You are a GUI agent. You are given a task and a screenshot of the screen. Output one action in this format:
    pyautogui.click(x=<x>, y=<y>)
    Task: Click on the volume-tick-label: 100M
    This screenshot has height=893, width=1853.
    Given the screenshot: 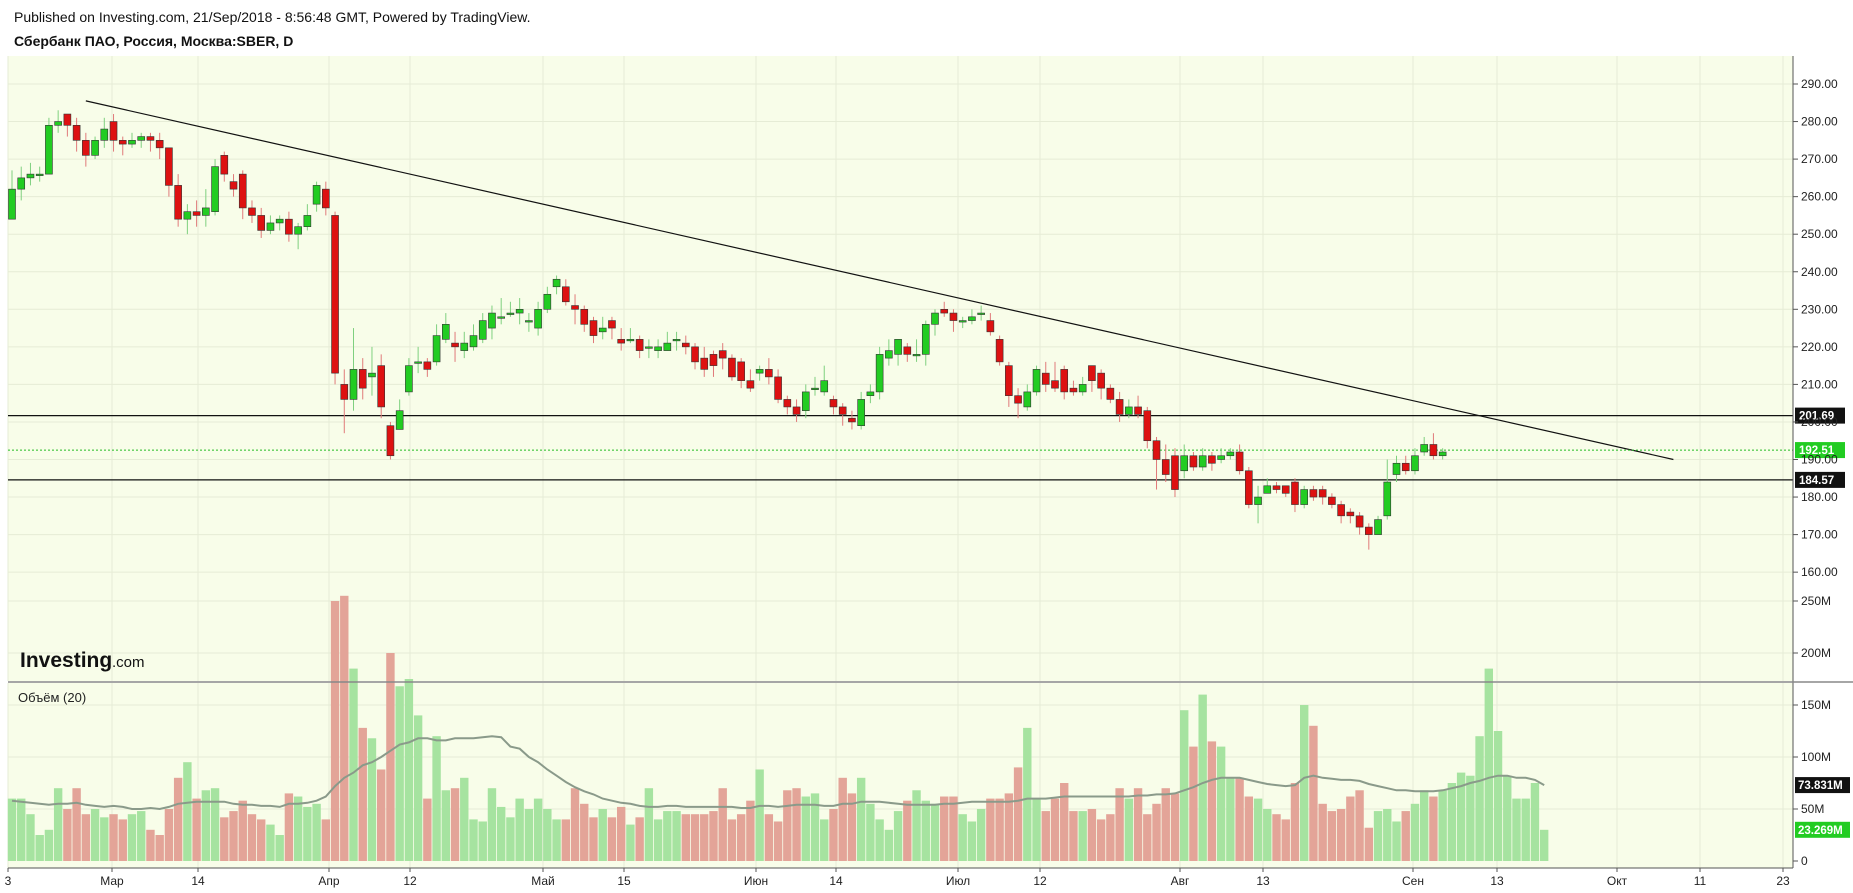 What is the action you would take?
    pyautogui.click(x=1816, y=757)
    